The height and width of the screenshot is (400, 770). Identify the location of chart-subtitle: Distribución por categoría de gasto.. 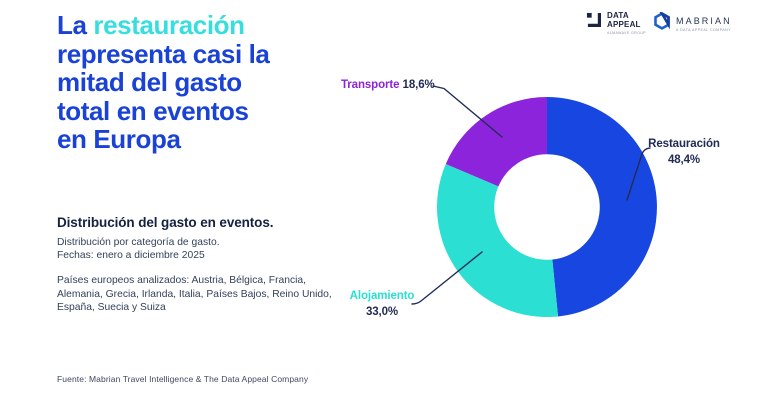
(138, 242).